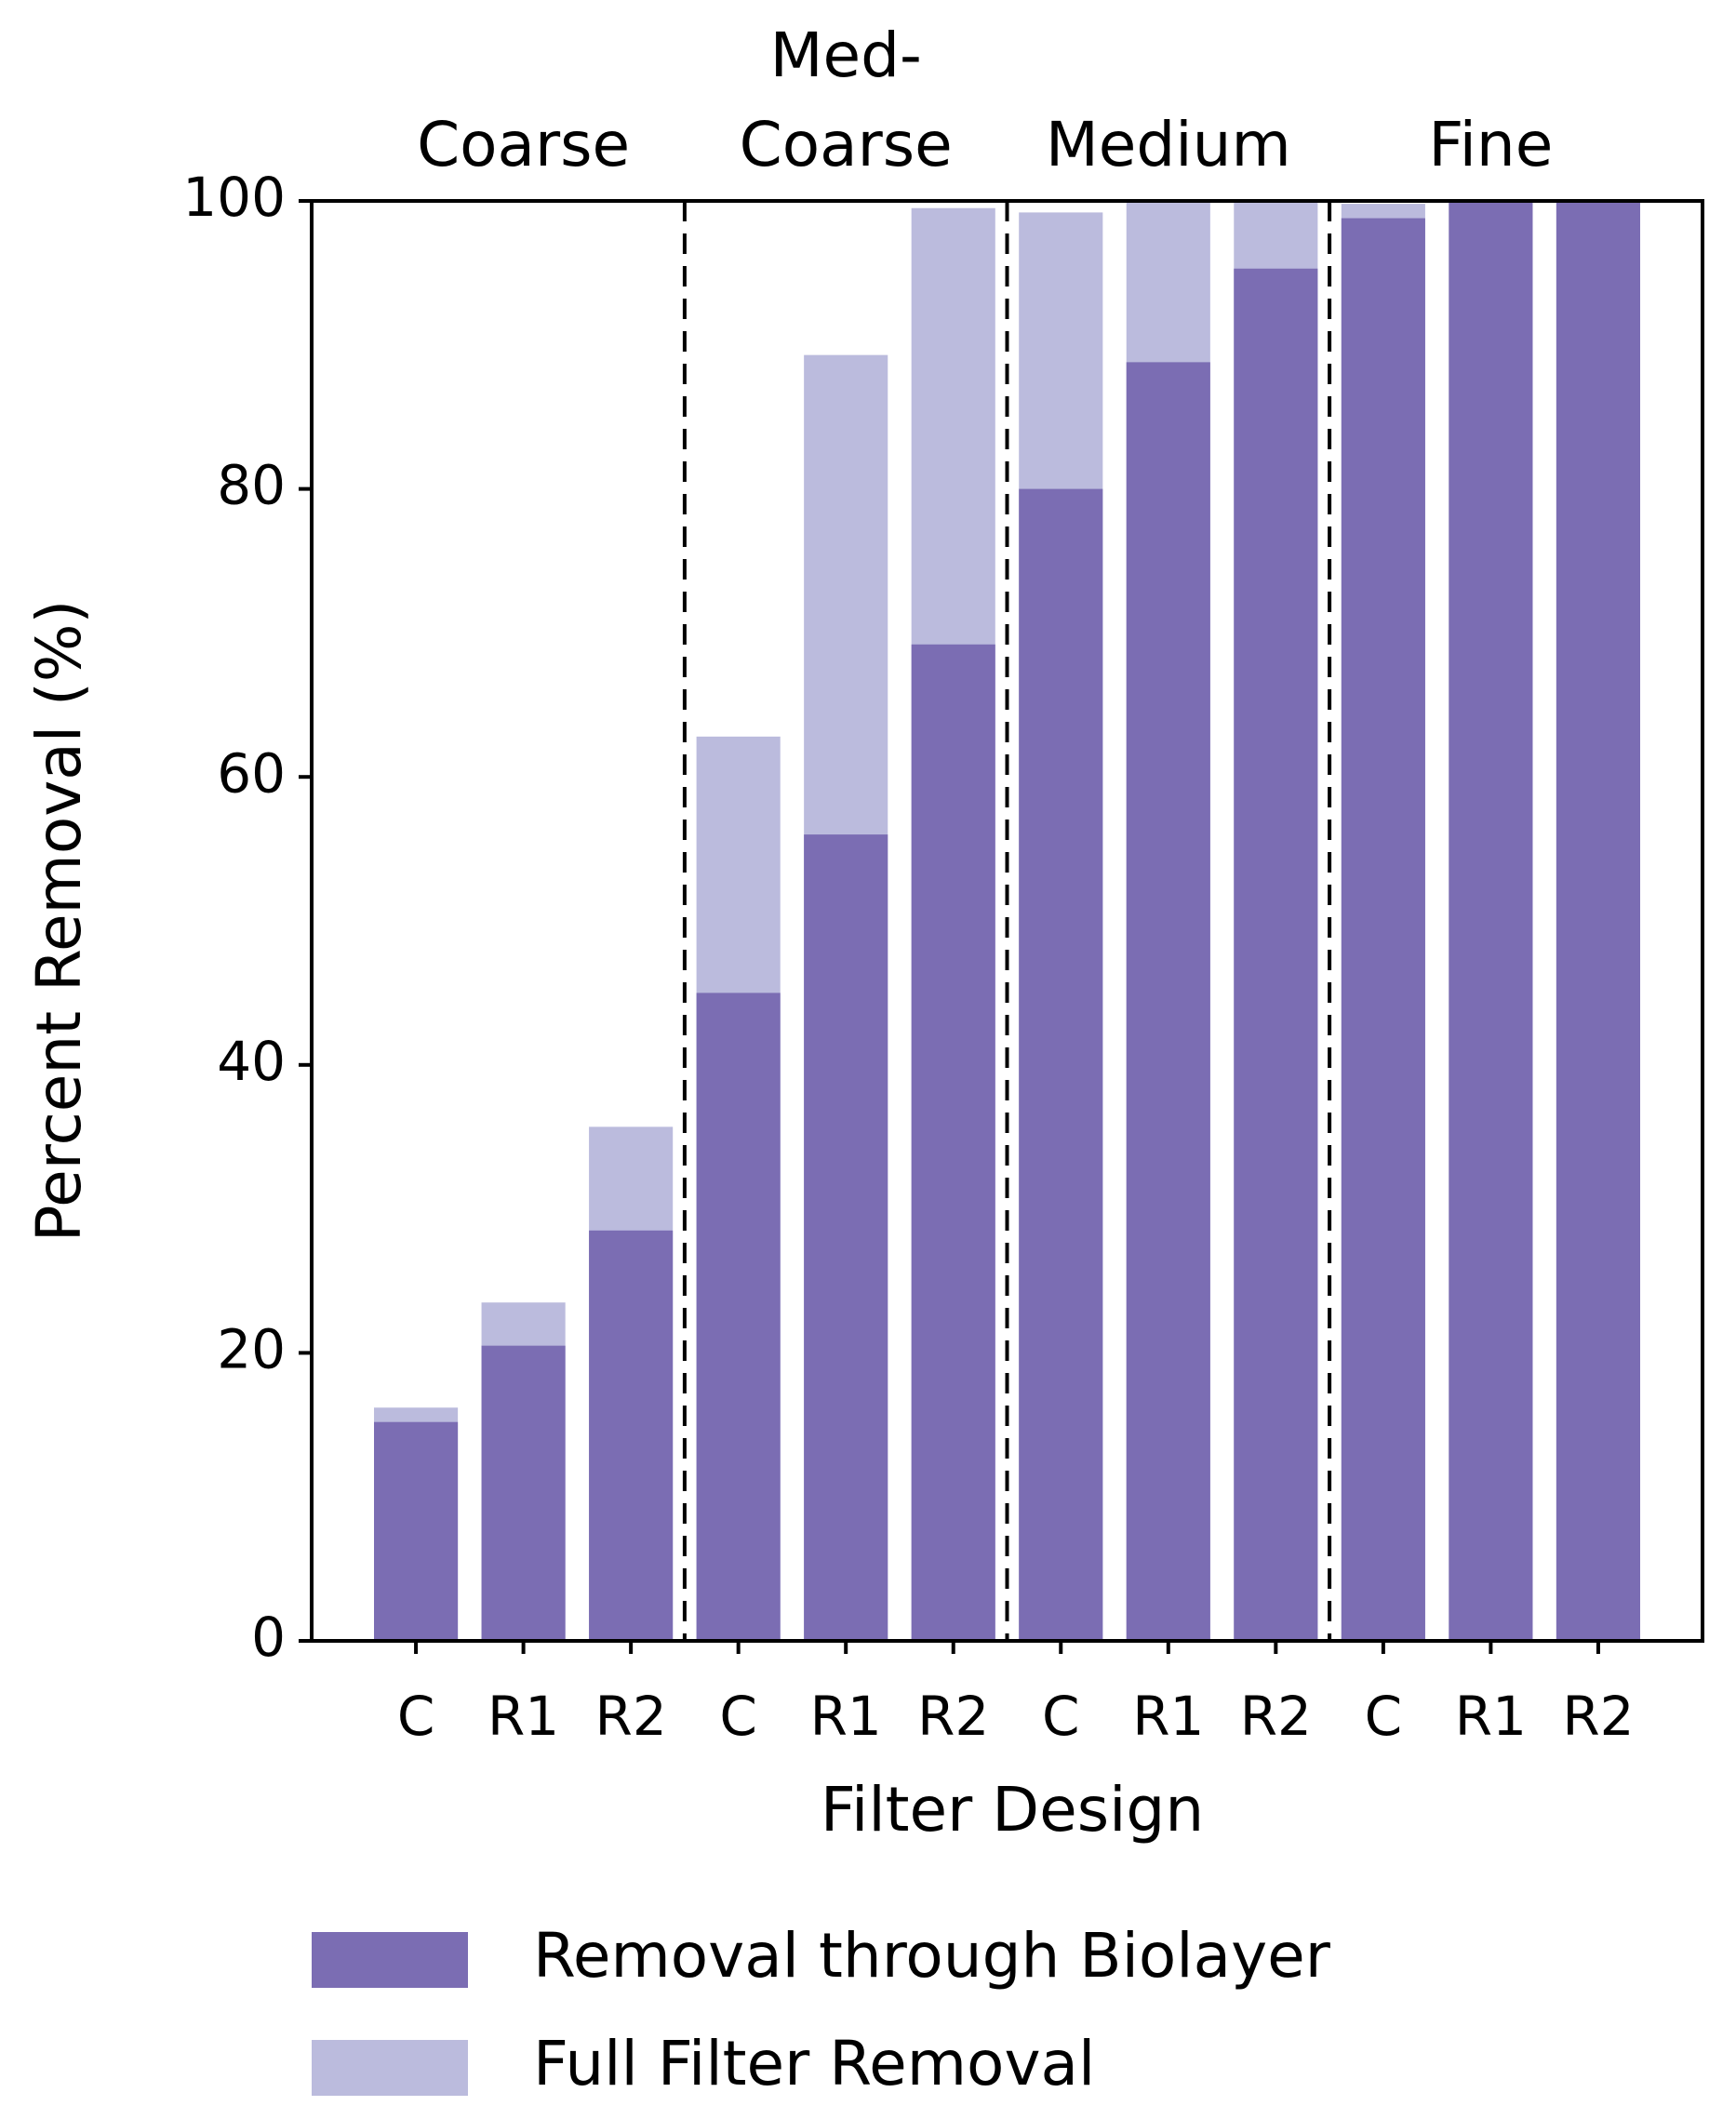 This screenshot has height=2119, width=1736. I want to click on y-axis-label: Percent Removal (%), so click(59, 921).